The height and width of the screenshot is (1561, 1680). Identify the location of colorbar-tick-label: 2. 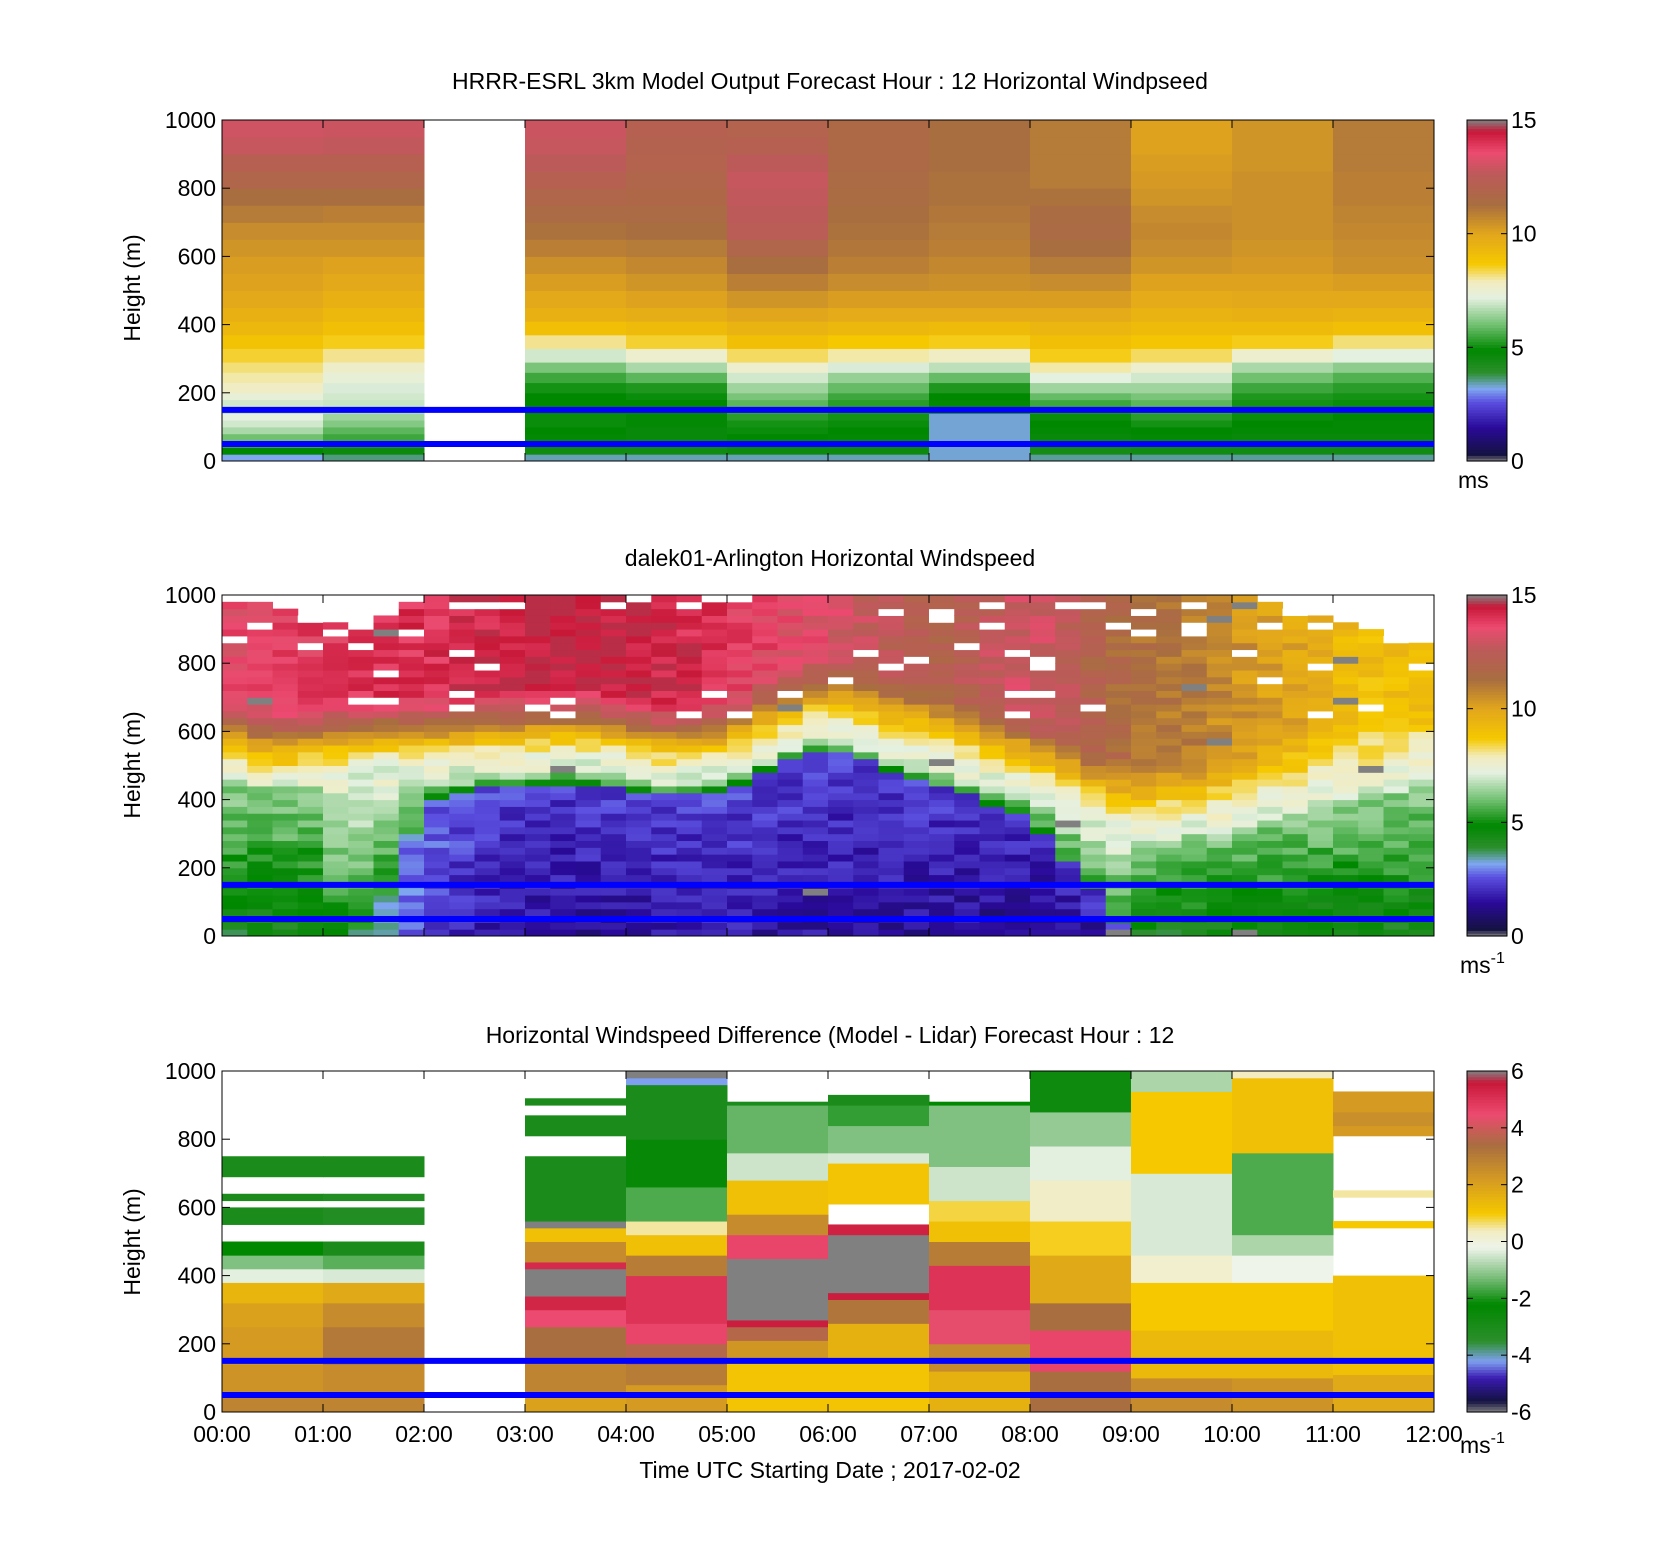
(1517, 1185).